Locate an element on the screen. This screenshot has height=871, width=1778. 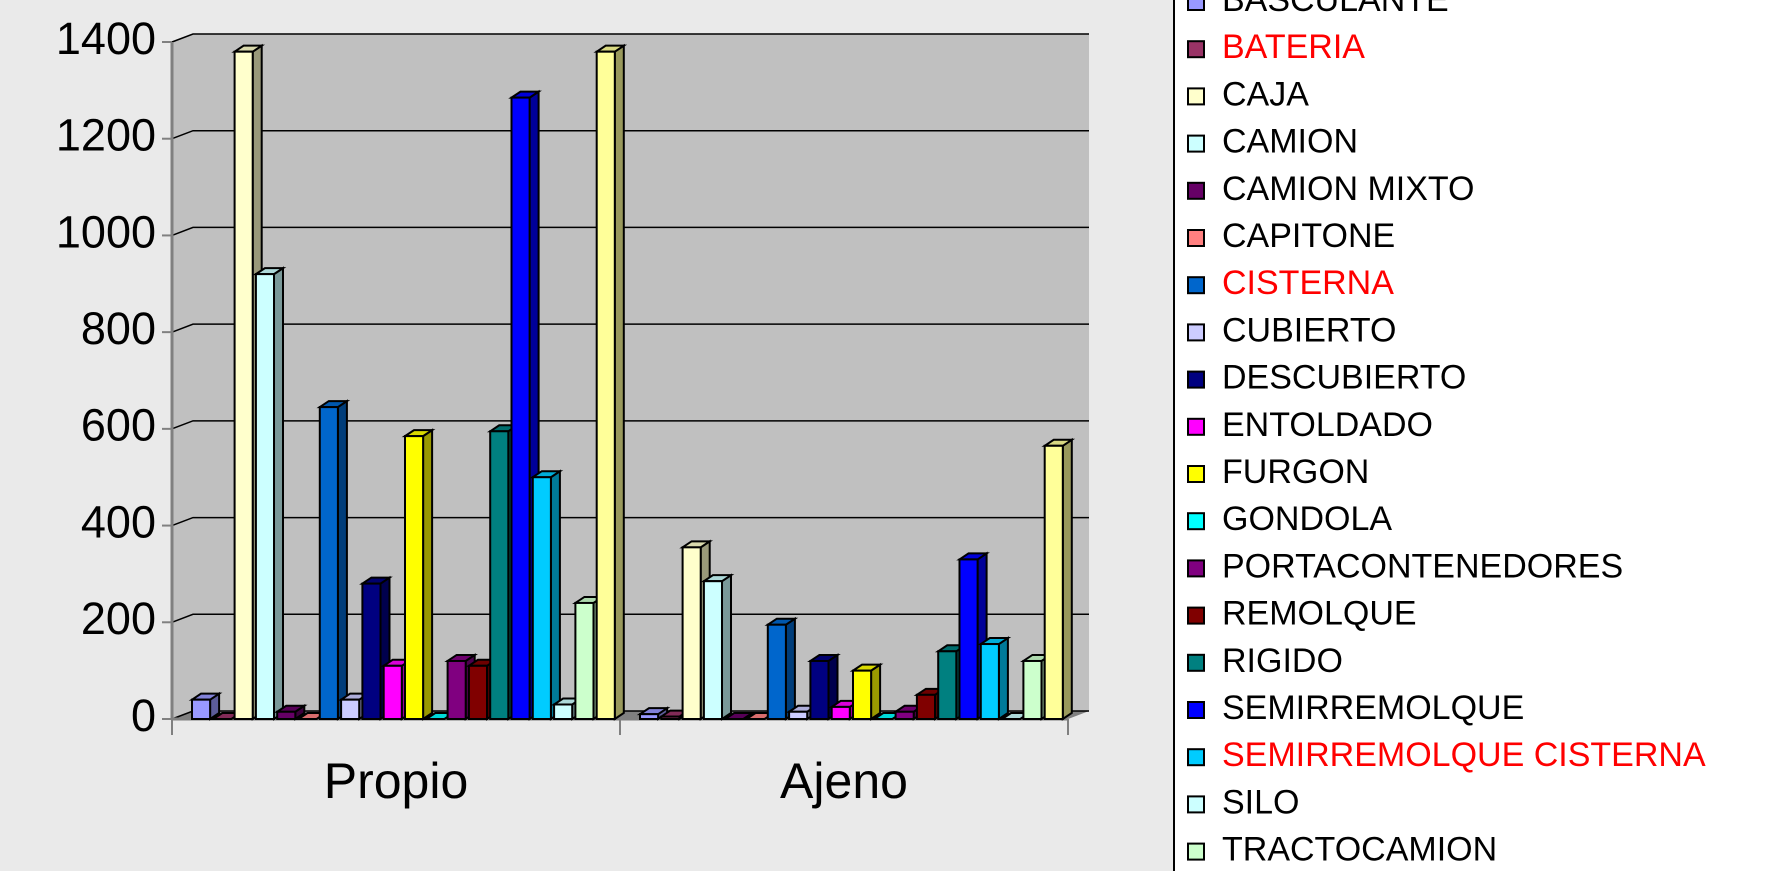
legend-label: PORTACONTENEDORES is located at coordinates (1422, 566).